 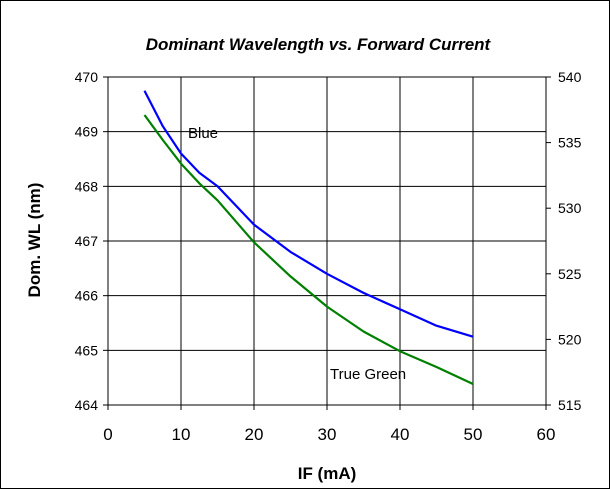 I want to click on y-tick-label: 469, so click(x=87, y=132).